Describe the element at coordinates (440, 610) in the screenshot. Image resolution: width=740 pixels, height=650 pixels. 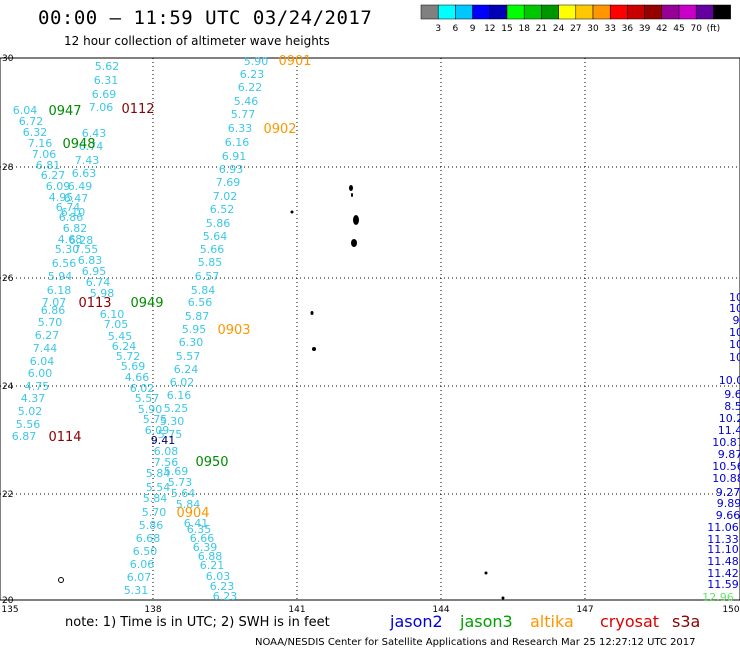
I see `longitude-label: 144` at that location.